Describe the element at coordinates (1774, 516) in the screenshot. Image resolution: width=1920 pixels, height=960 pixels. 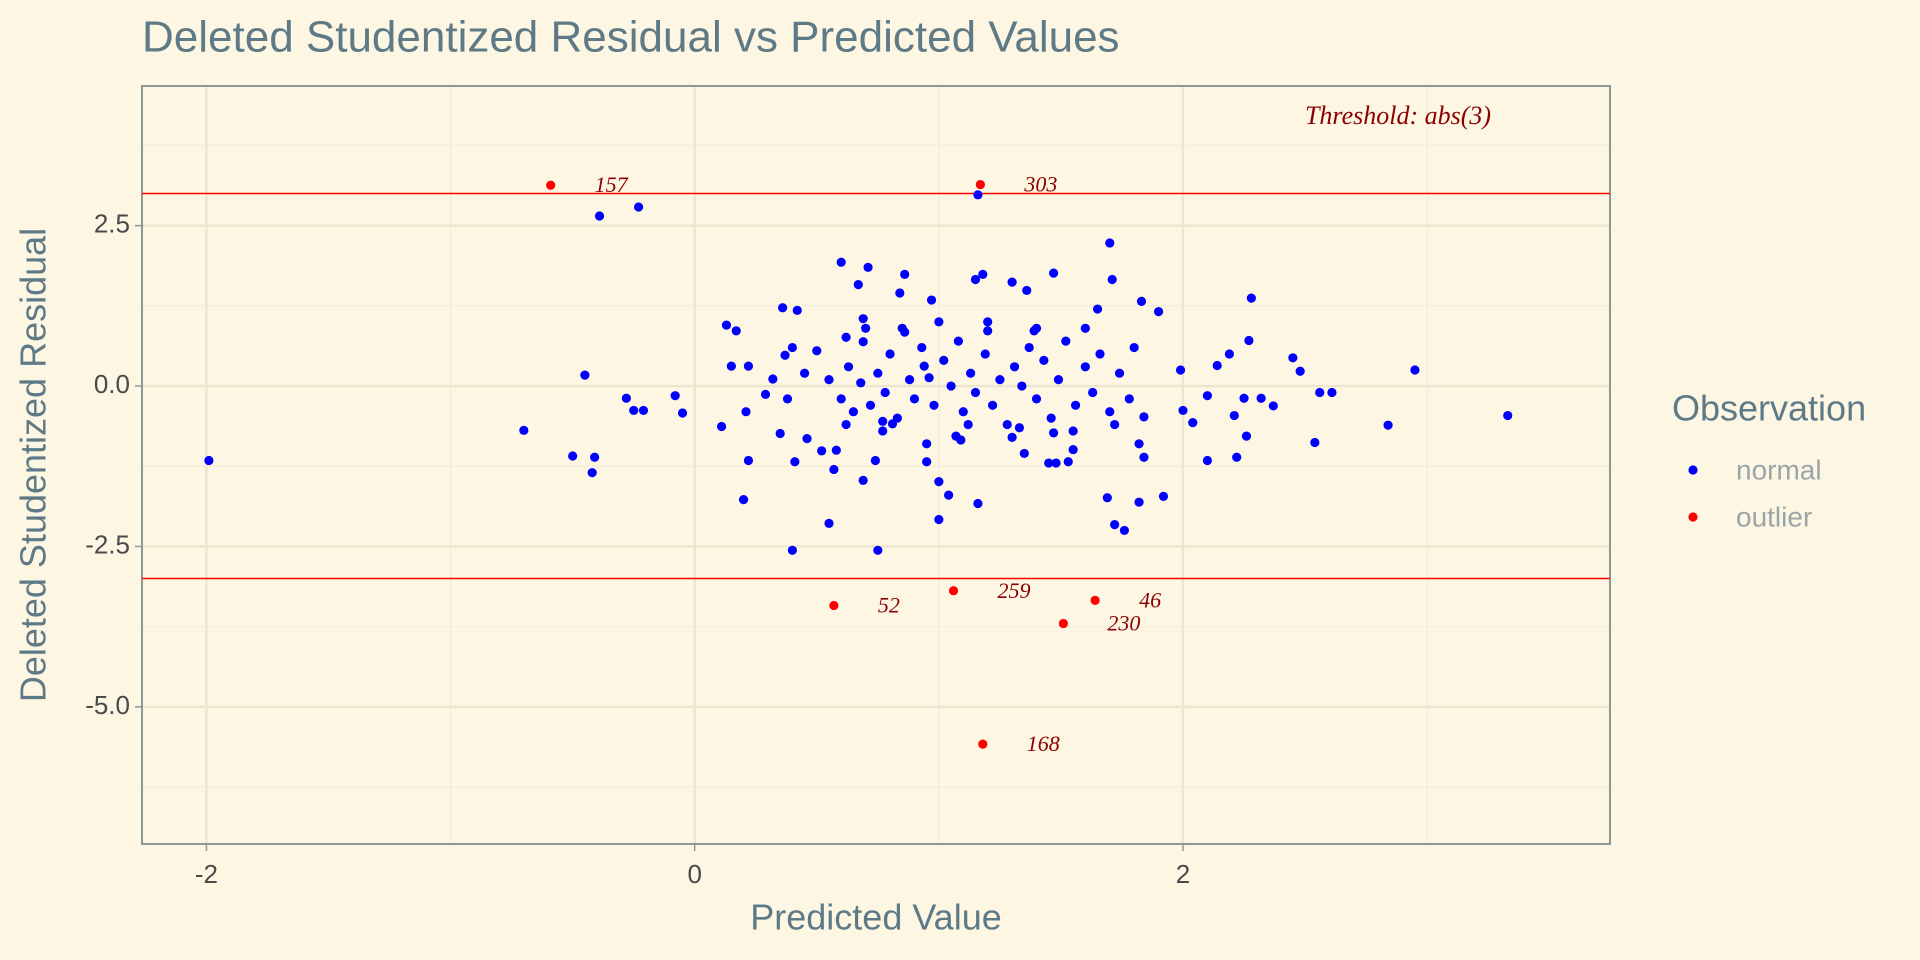
I see `legend-label: outlier` at that location.